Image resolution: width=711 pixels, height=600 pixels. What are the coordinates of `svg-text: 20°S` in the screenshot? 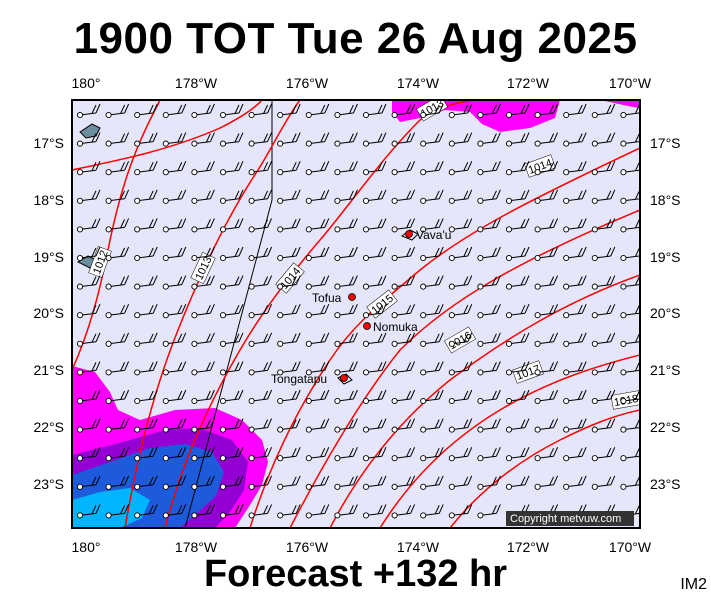 It's located at (48, 313).